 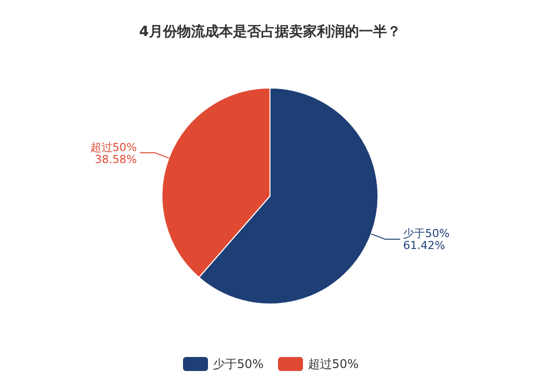 What do you see at coordinates (424, 245) in the screenshot?
I see `data-label: 61.42%` at bounding box center [424, 245].